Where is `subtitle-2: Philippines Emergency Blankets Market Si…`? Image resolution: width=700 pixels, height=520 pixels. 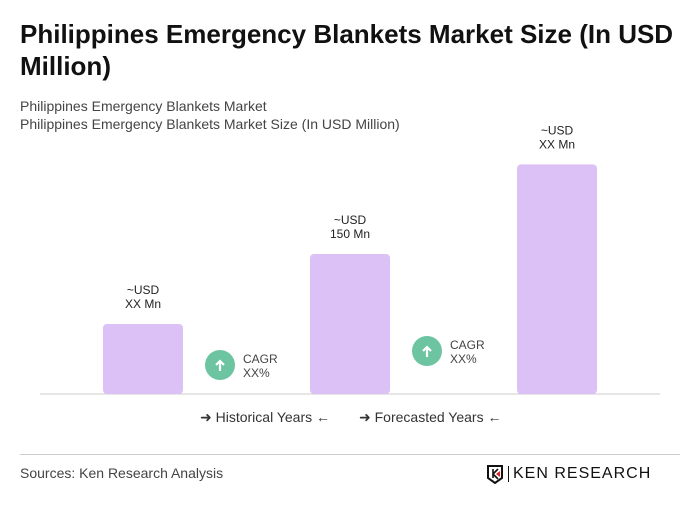 subtitle-2: Philippines Emergency Blankets Market Si… is located at coordinates (210, 124).